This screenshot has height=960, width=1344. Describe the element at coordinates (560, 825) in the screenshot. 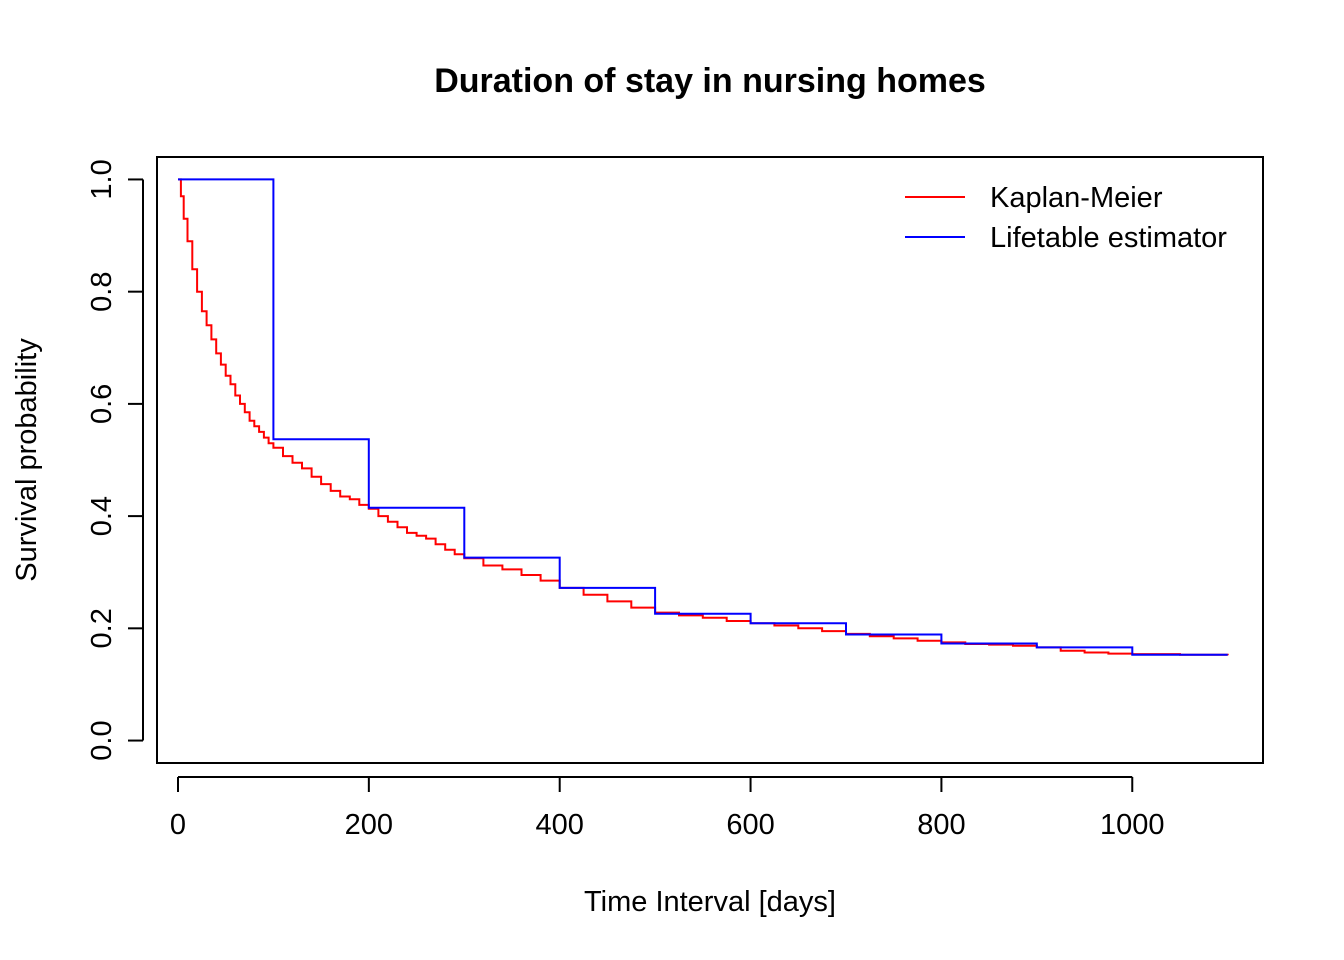

I see `x-tick-label: 400` at that location.